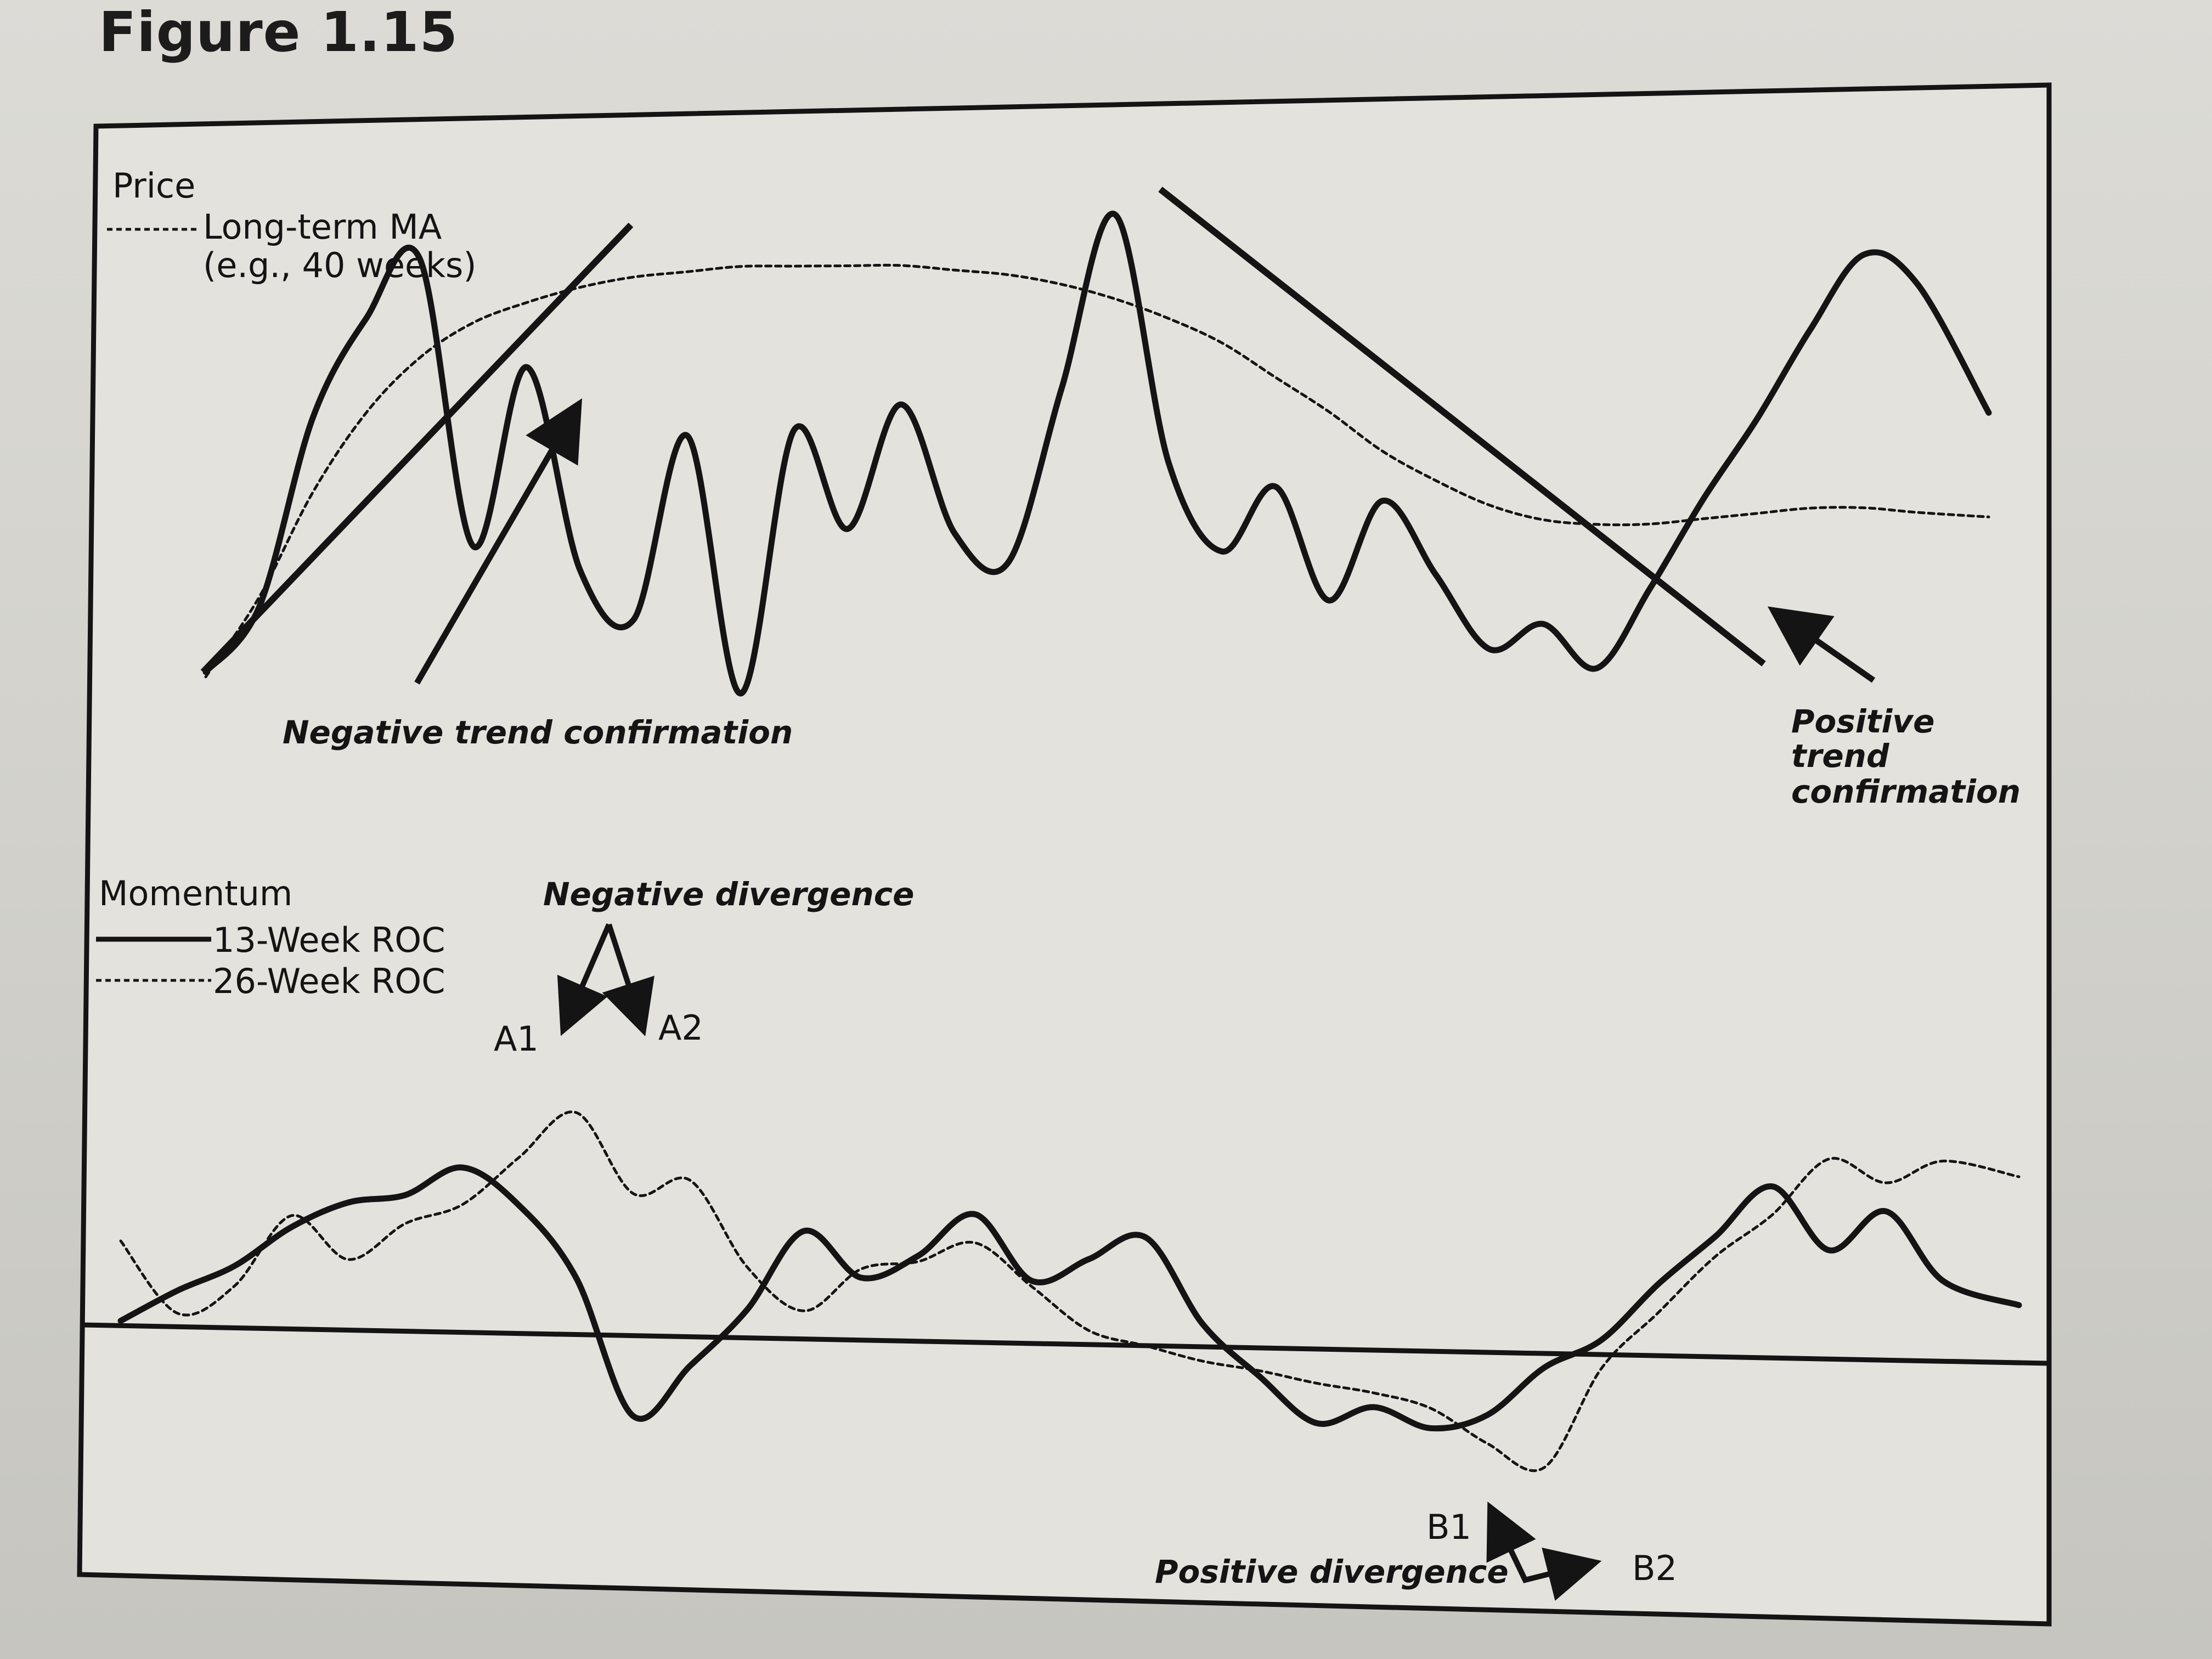  Describe the element at coordinates (1822, 644) in the screenshot. I see `positive-trend-arrow` at that location.